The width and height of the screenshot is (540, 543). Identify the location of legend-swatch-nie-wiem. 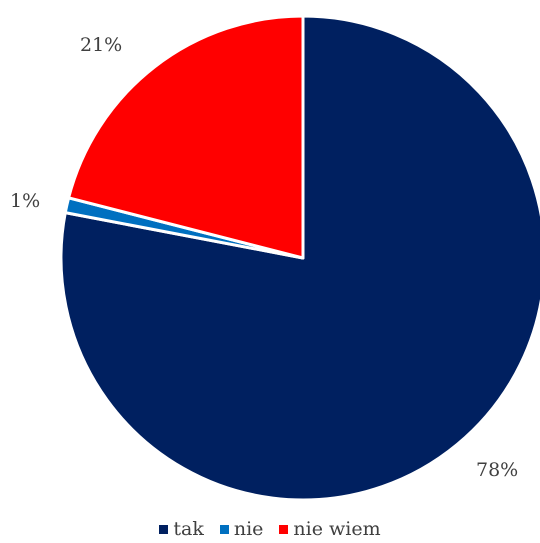
(284, 529).